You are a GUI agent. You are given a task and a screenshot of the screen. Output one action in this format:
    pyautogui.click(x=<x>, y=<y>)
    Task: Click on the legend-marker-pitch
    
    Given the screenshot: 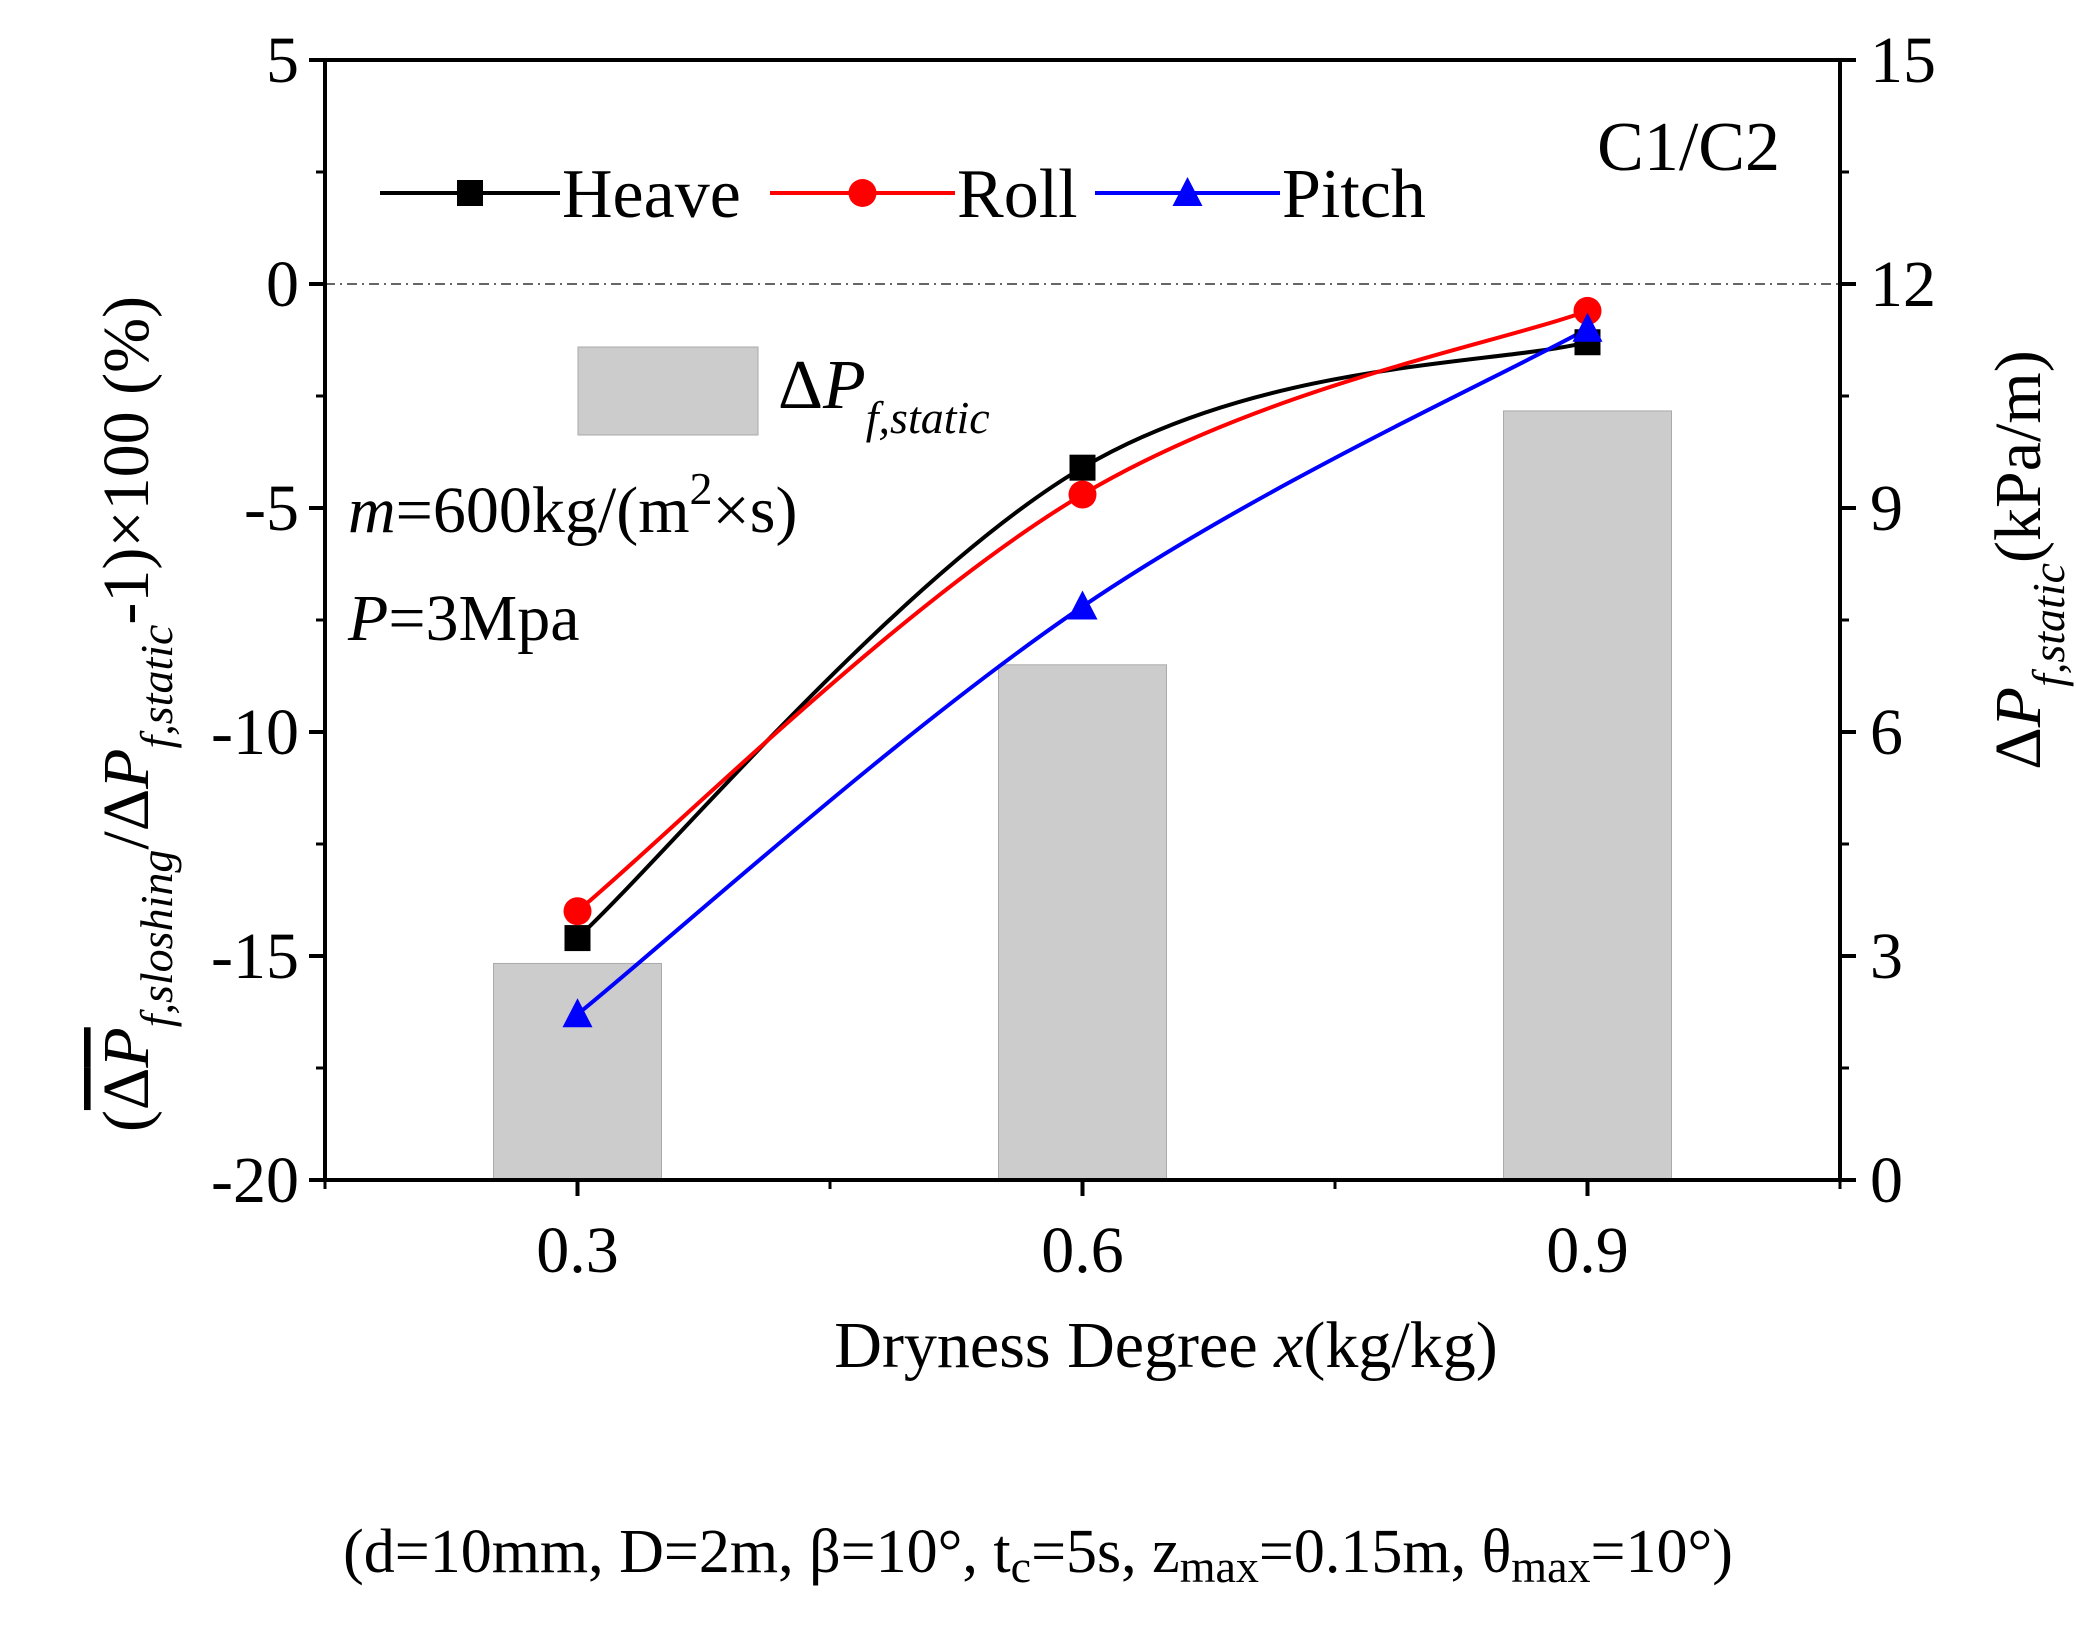 What is the action you would take?
    pyautogui.click(x=1187, y=191)
    